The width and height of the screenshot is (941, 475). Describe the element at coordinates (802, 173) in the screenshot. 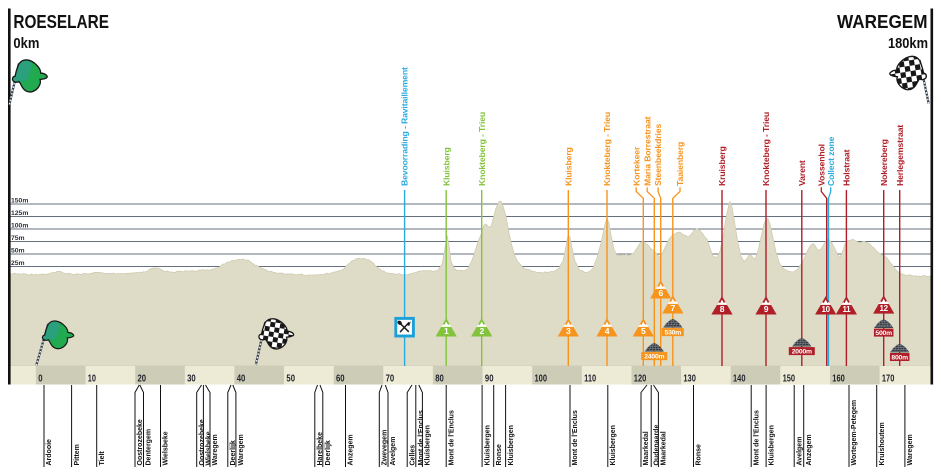

I see `svg-text: Varent` at that location.